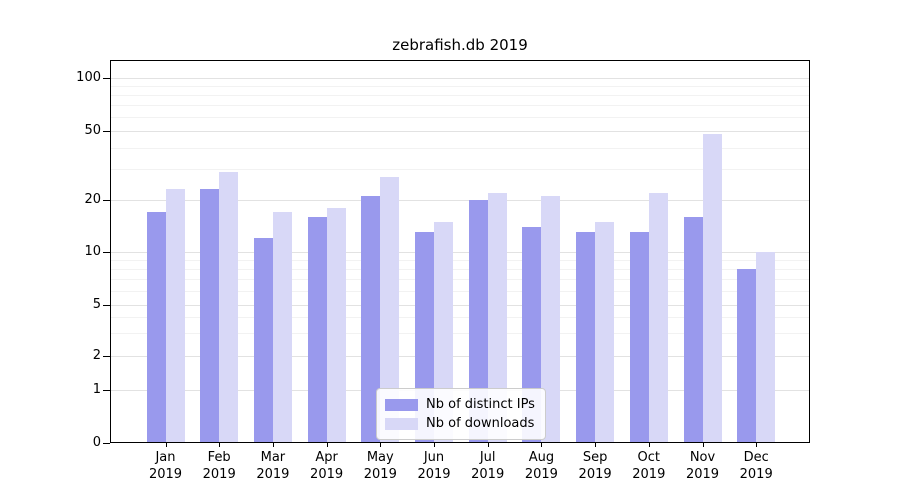 Image resolution: width=900 pixels, height=500 pixels. I want to click on bar-nb-of-distinct-ips-mar, so click(263, 340).